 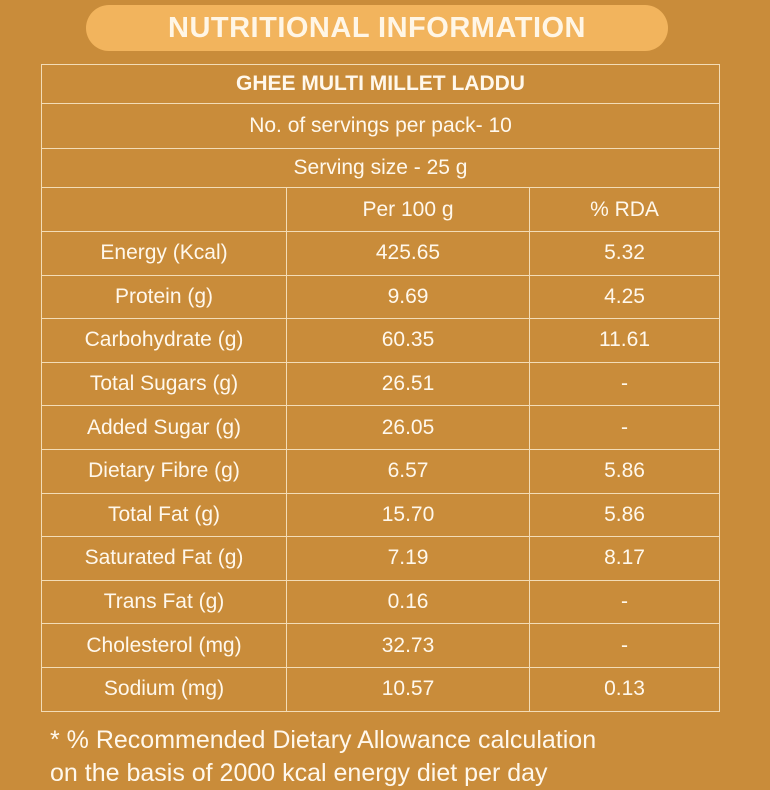 I want to click on table-row: Added Sugar (g) 26.05 -, so click(x=380, y=427).